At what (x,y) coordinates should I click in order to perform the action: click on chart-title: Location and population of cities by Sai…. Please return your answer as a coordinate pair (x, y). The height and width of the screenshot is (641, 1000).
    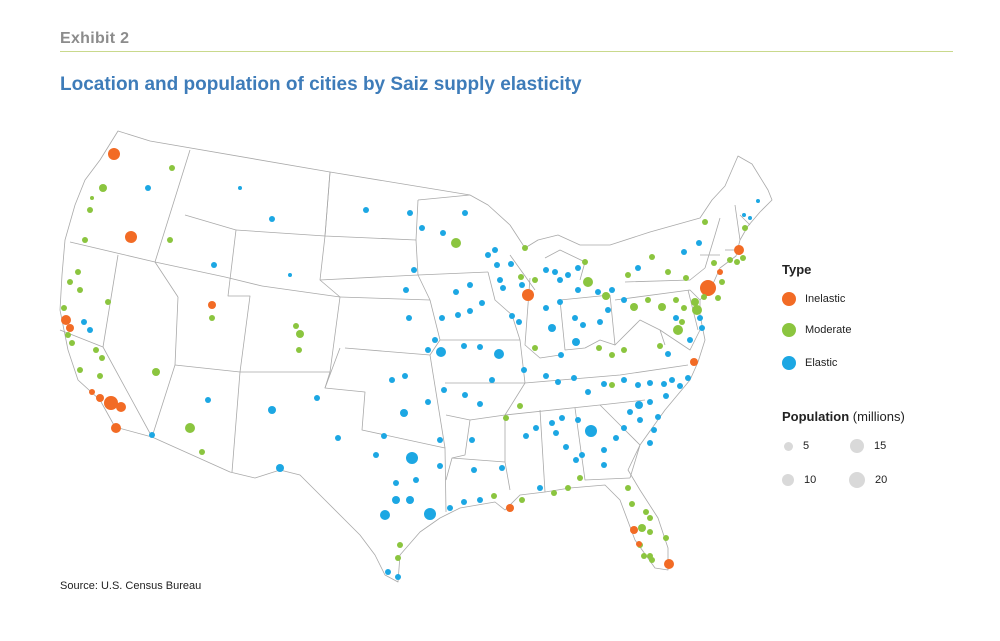
    Looking at the image, I should click on (321, 84).